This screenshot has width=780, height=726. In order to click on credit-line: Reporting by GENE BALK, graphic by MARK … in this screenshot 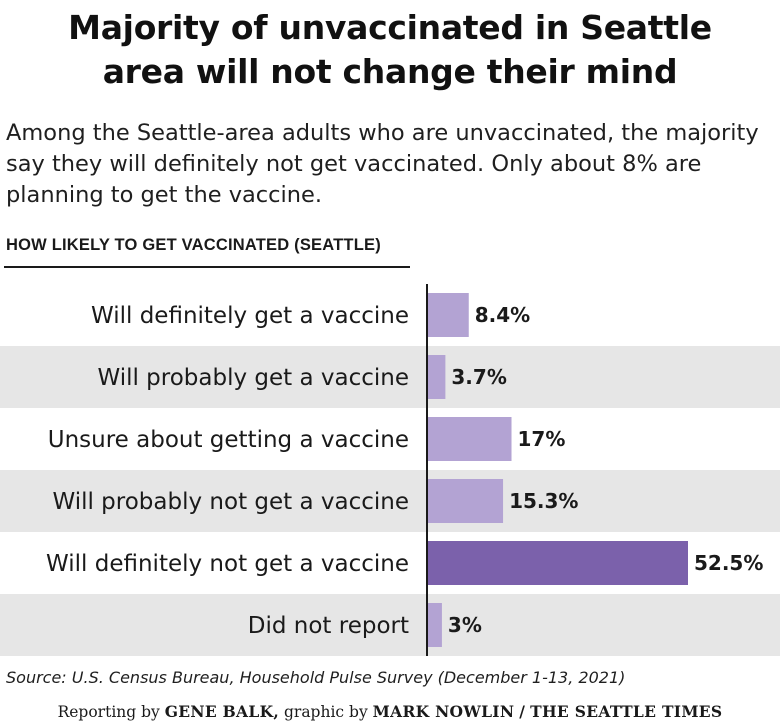, I will do `click(390, 711)`.